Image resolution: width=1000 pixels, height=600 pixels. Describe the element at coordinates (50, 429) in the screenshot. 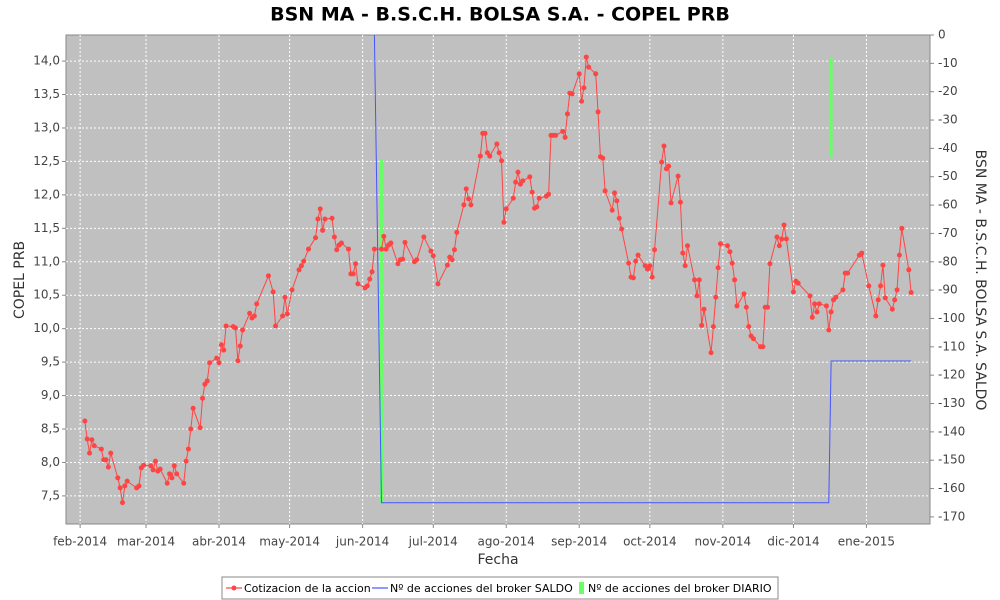

I see `y-tick-label: 8,5` at that location.